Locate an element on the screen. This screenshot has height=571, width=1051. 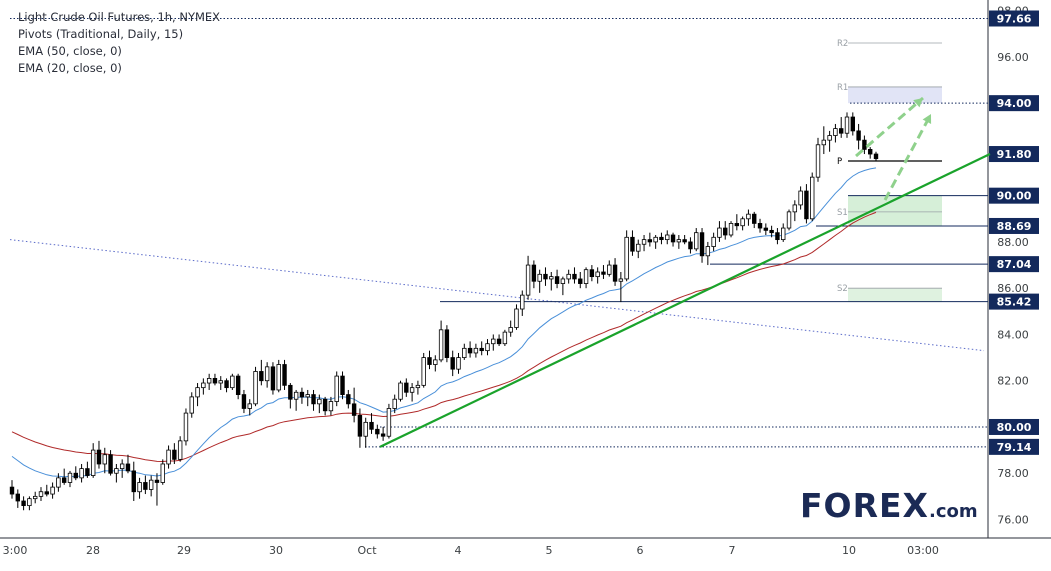
projection-arrow-1-head is located at coordinates (918, 103).